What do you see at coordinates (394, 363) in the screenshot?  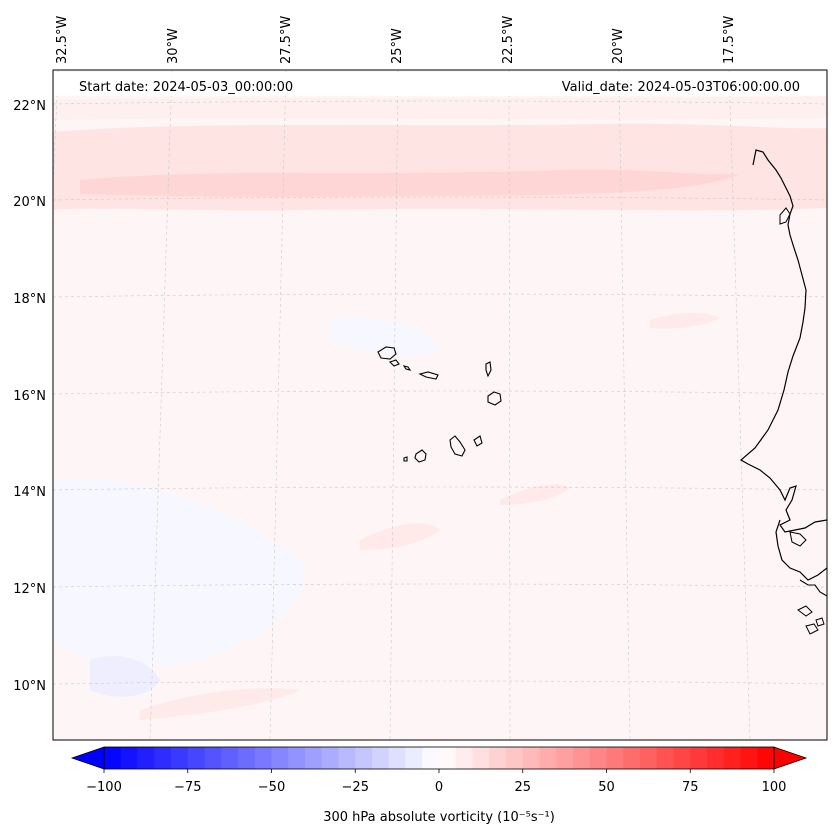 I see `island-sao-vicente` at bounding box center [394, 363].